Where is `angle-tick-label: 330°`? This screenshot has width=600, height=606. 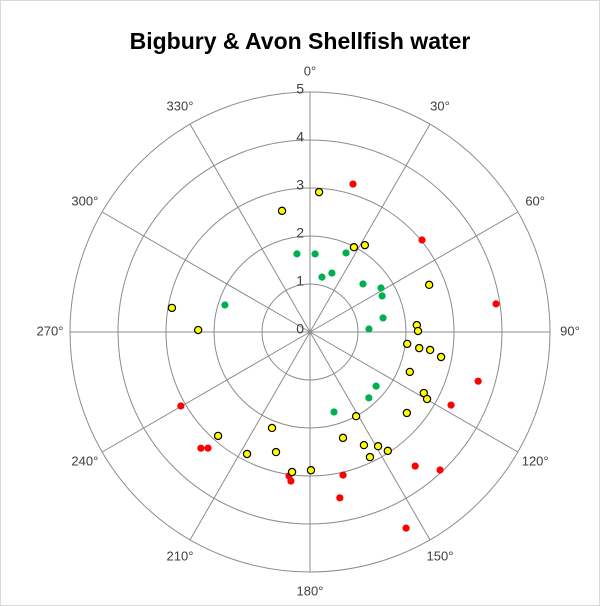 angle-tick-label: 330° is located at coordinates (180, 105).